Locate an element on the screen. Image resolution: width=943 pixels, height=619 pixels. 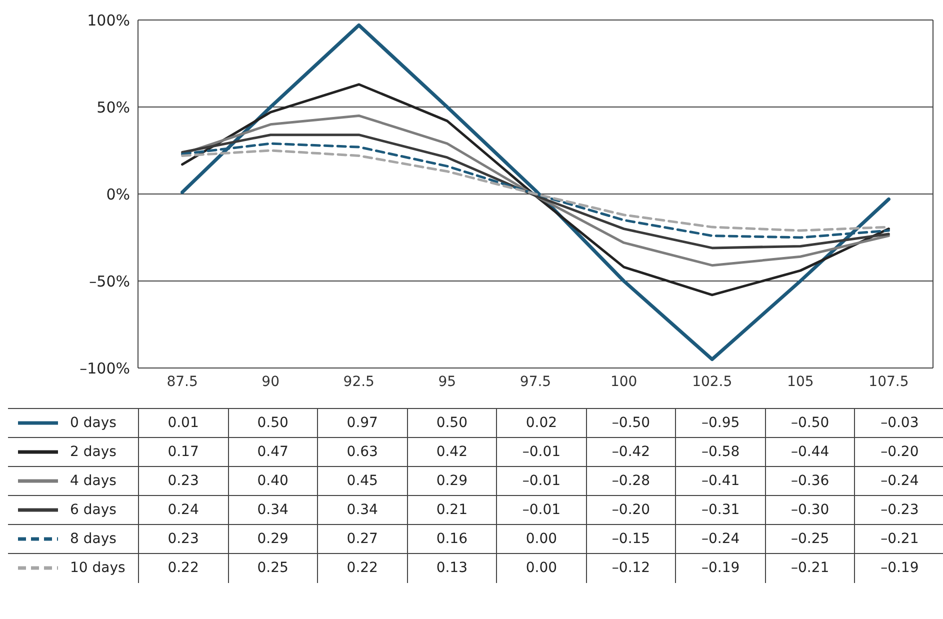
data-label: 0.42 is located at coordinates (452, 452).